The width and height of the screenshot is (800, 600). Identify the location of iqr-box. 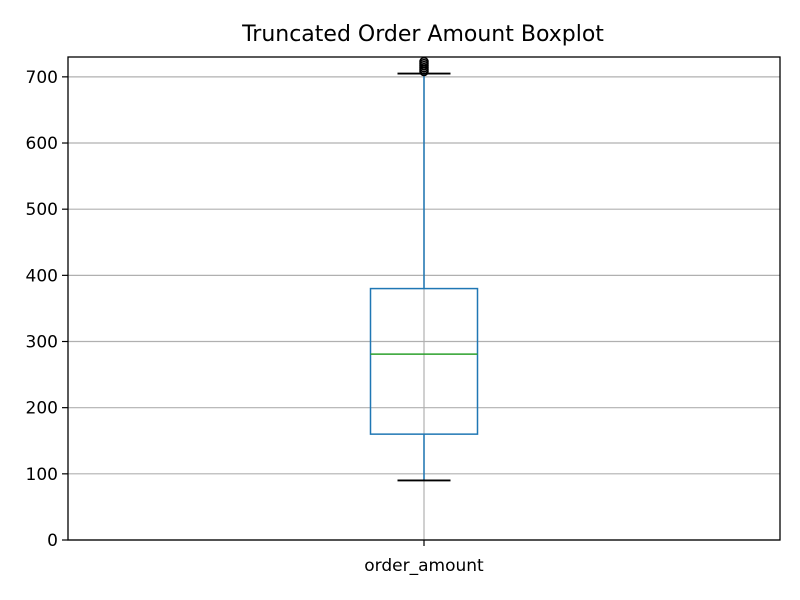
(424, 361).